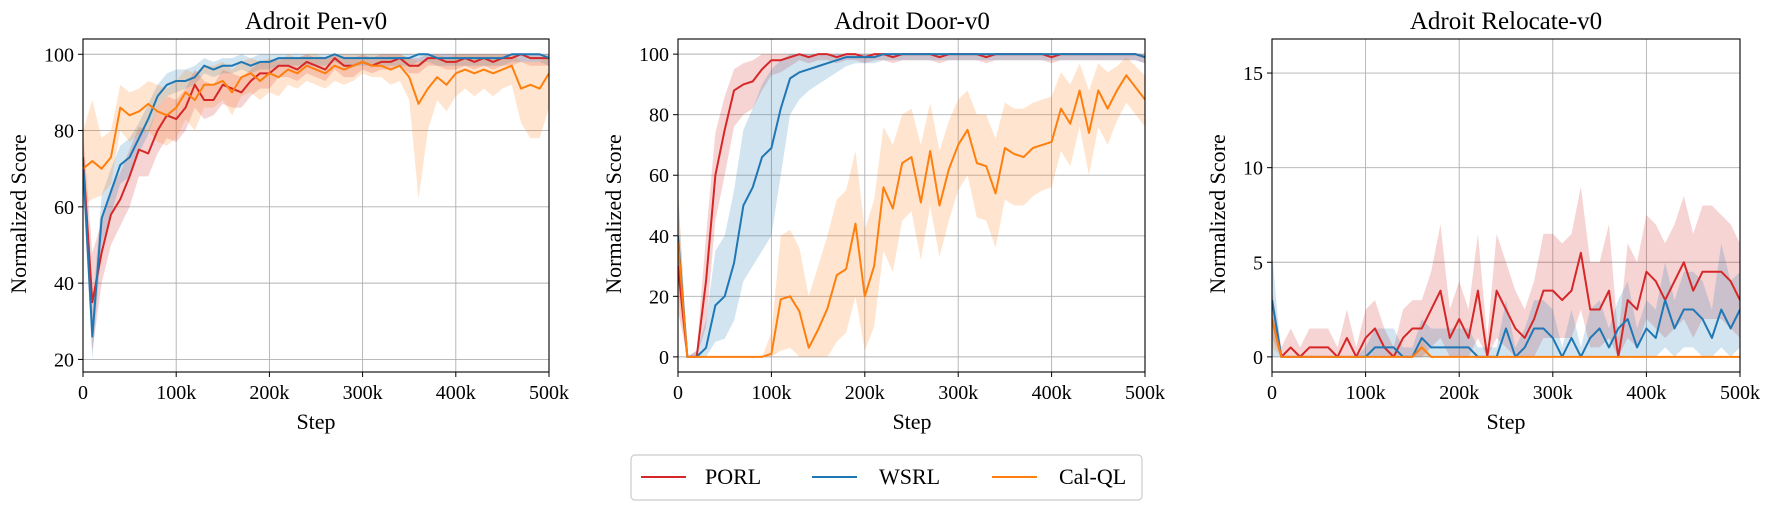  I want to click on subplot-title: Adroit Pen-v0, so click(316, 21).